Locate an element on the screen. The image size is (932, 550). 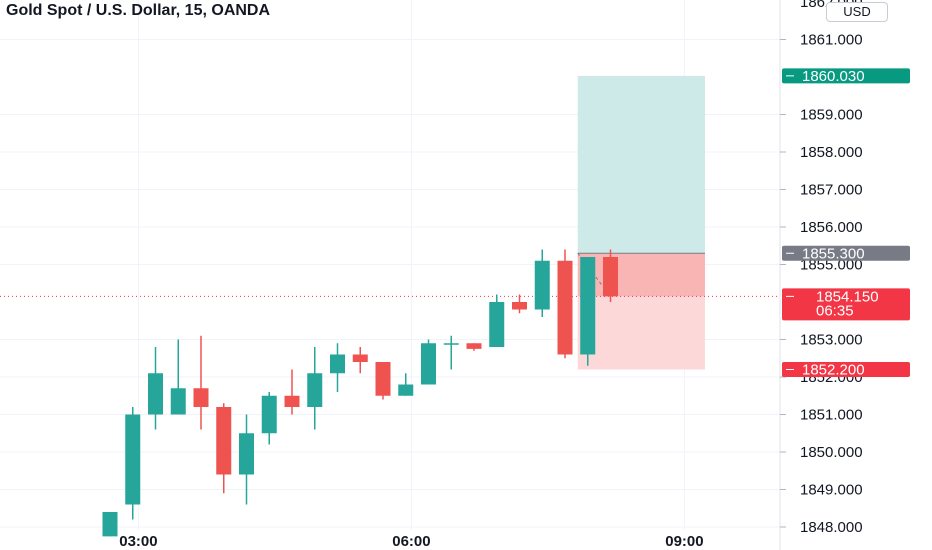
target-price-tag: 1860.030 is located at coordinates (846, 76).